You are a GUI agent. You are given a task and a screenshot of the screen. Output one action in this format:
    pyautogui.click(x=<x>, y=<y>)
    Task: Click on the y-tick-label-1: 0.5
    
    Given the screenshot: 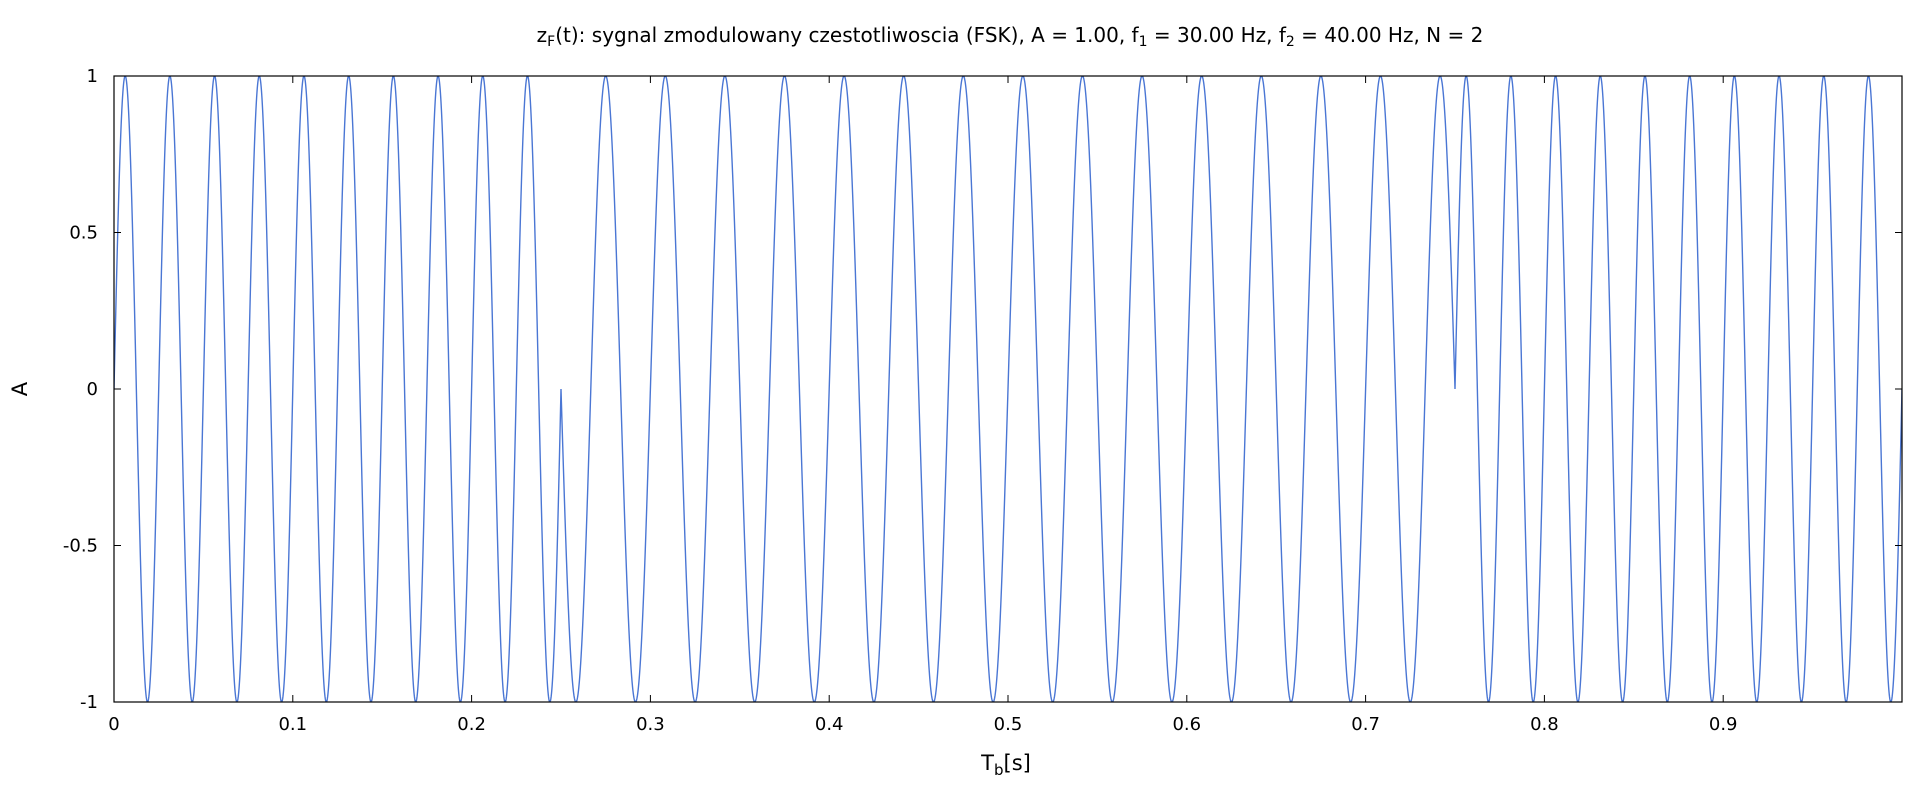 What is the action you would take?
    pyautogui.click(x=83, y=233)
    